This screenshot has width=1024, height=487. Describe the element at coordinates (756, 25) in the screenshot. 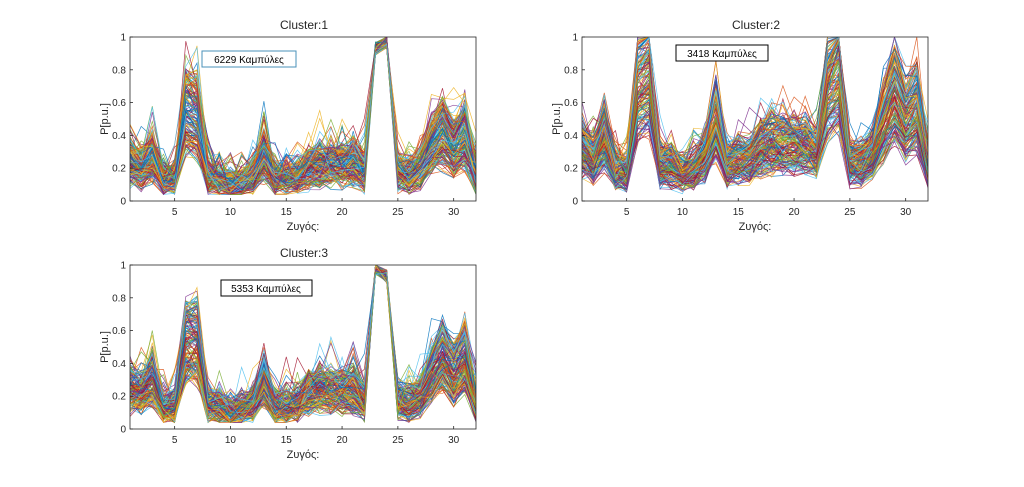

I see `chart-title: Cluster:2` at that location.